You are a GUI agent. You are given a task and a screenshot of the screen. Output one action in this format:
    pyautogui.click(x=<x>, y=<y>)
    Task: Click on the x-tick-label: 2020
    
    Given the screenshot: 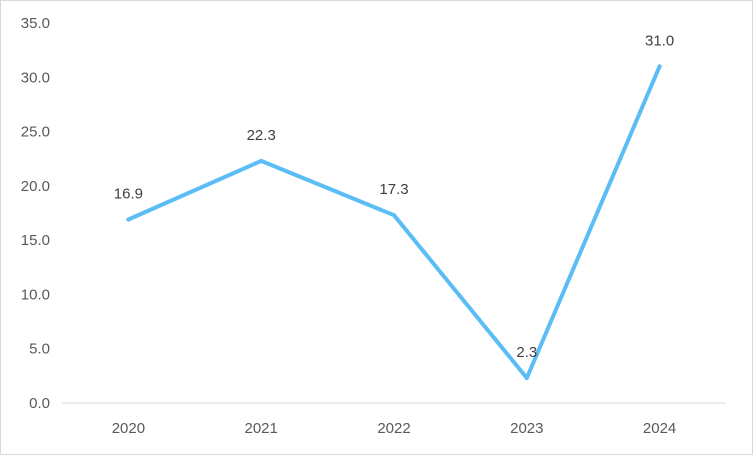 What is the action you would take?
    pyautogui.click(x=128, y=428)
    